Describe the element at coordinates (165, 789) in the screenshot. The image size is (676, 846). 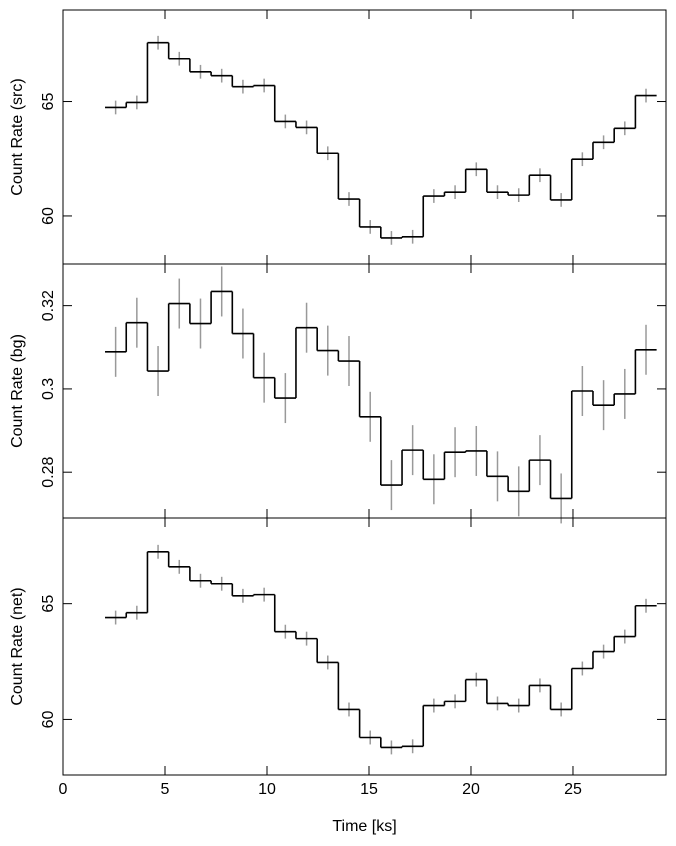
I see `x-tick-label: 5` at that location.